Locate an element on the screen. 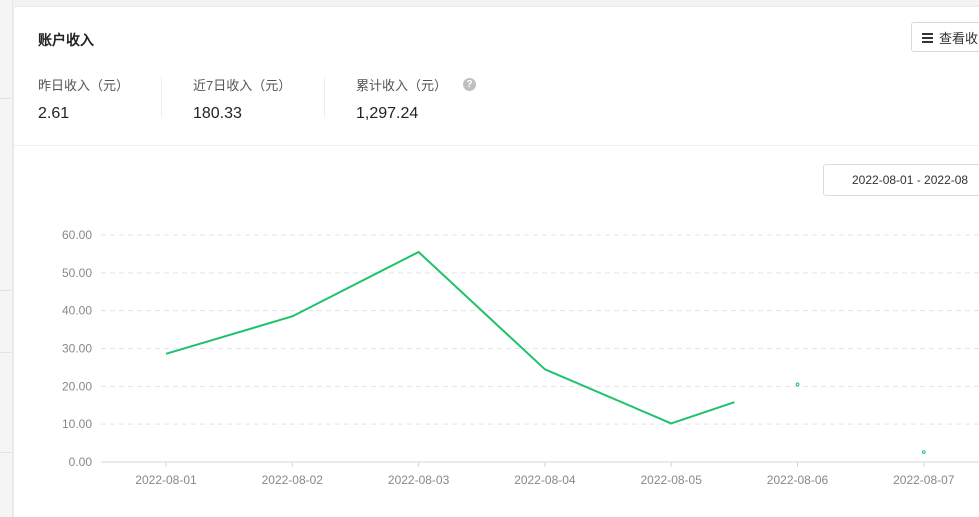  section-divider is located at coordinates (496, 145).